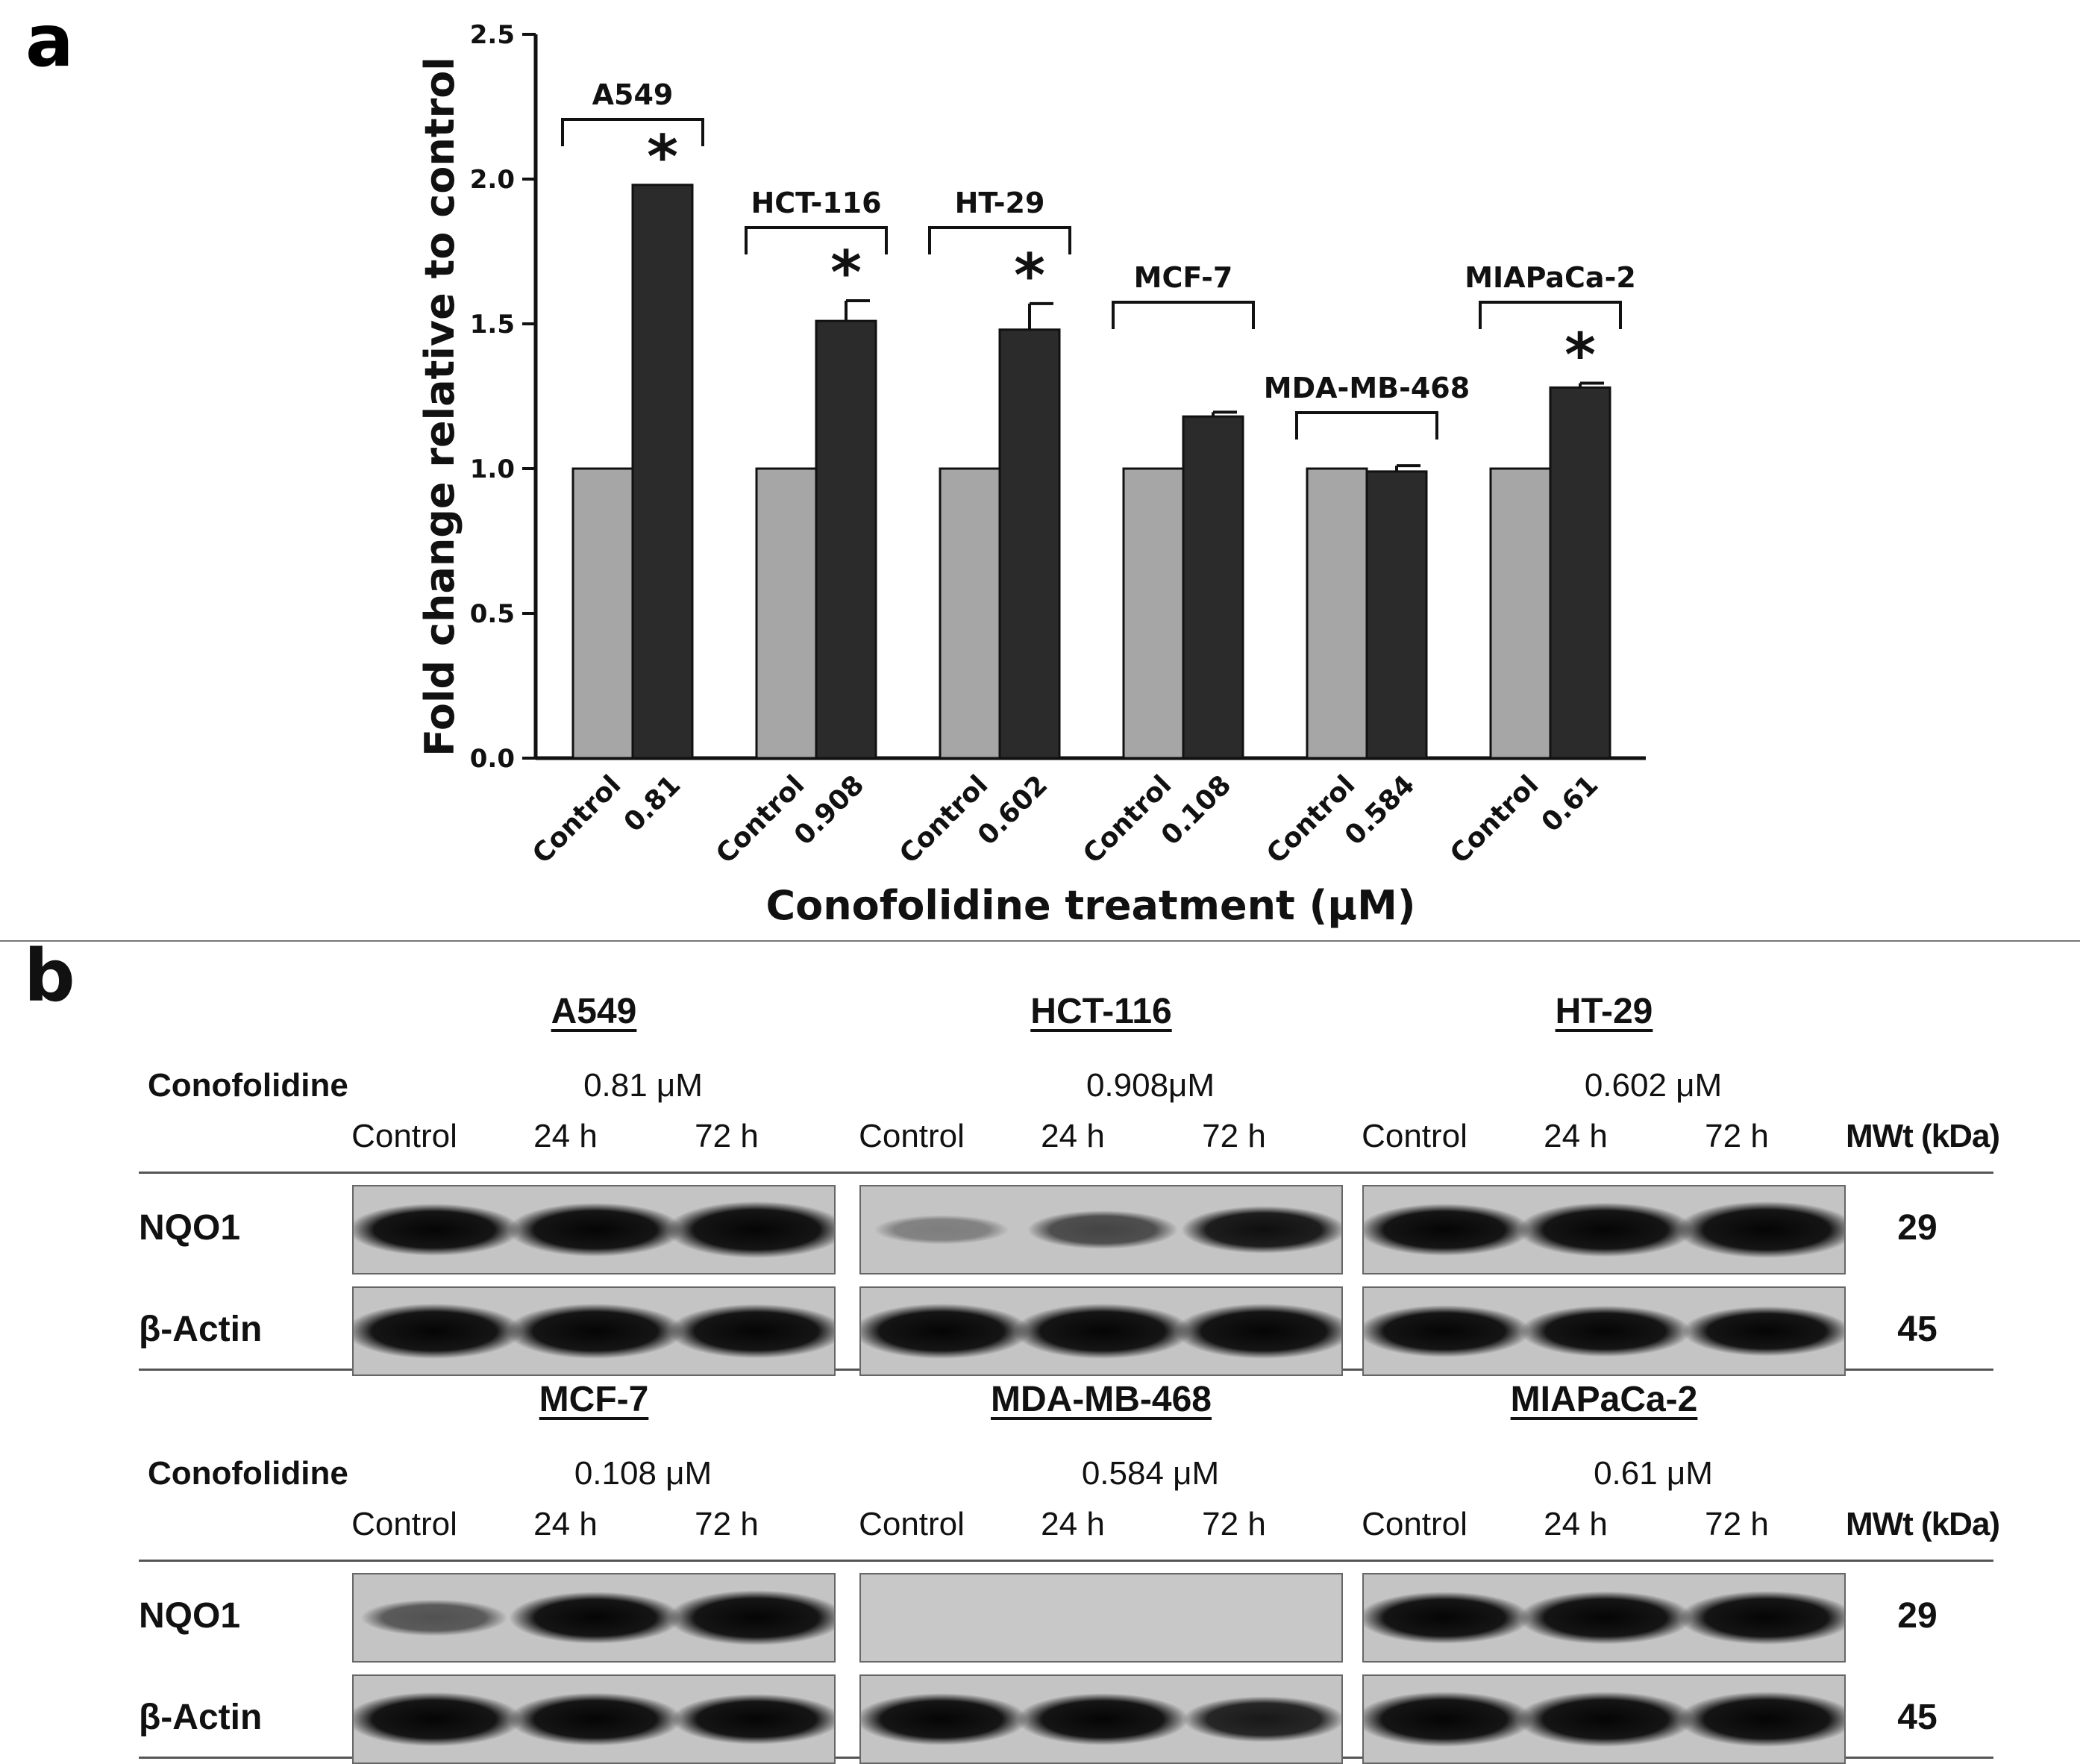  I want to click on group-label-A549: A549, so click(633, 94).